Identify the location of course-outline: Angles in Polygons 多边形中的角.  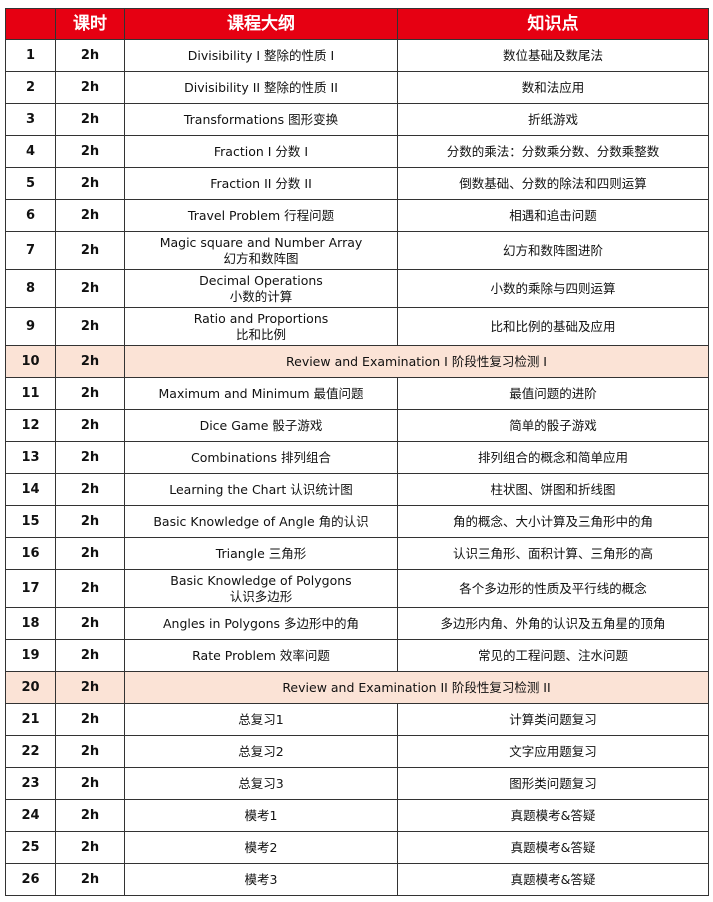
(261, 623).